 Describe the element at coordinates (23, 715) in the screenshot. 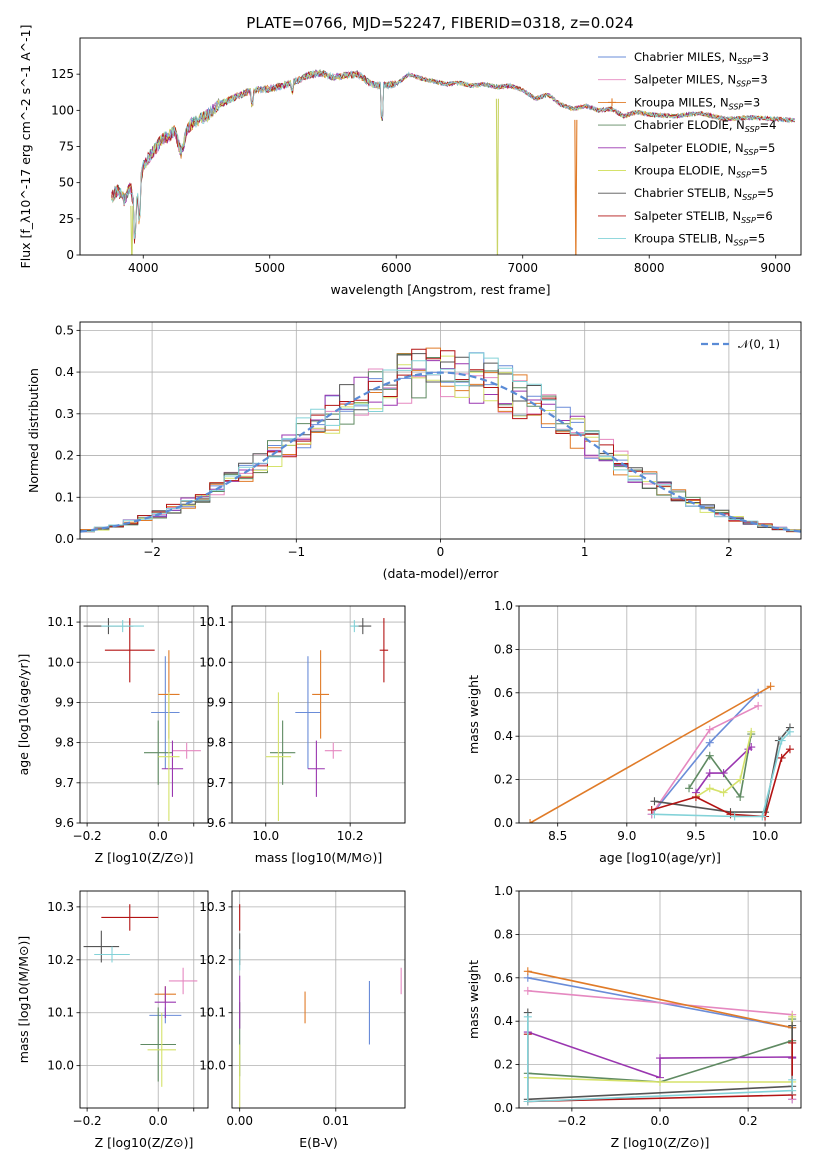

I see `y-axis-label: age [log10(age/yr)]` at that location.